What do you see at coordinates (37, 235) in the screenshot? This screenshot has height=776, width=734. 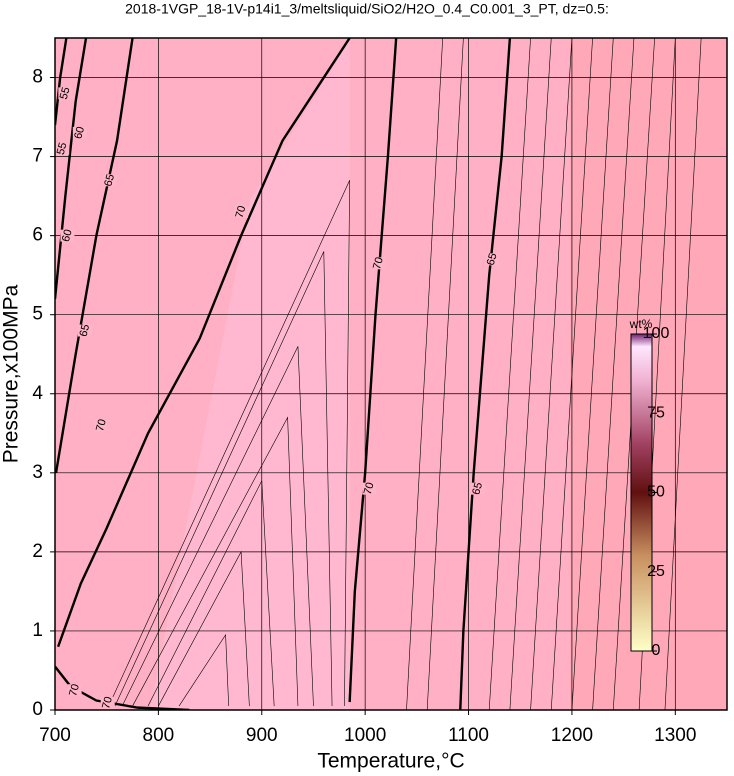 I see `y-tick-label: 6` at bounding box center [37, 235].